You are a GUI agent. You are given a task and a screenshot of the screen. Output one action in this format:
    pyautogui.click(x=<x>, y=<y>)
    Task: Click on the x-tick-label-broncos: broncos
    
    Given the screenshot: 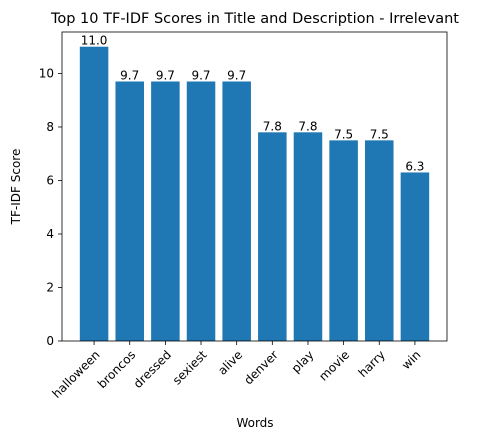 What is the action you would take?
    pyautogui.click(x=116, y=369)
    